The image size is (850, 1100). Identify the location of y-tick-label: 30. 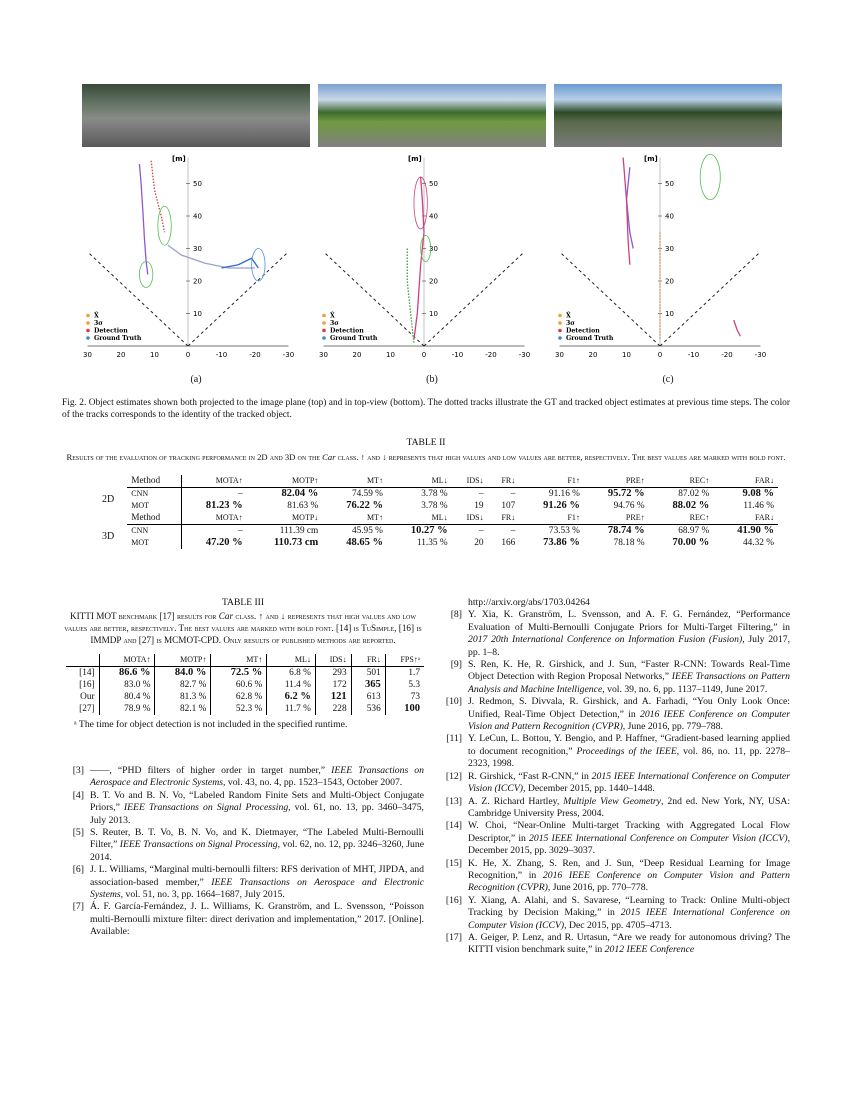
(197, 249).